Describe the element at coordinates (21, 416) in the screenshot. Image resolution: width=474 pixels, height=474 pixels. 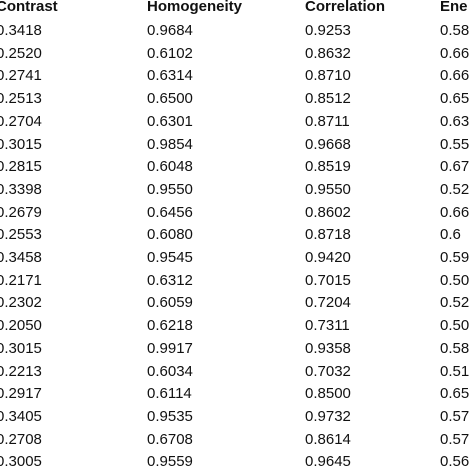
I see `table-cell: 0.3405` at that location.